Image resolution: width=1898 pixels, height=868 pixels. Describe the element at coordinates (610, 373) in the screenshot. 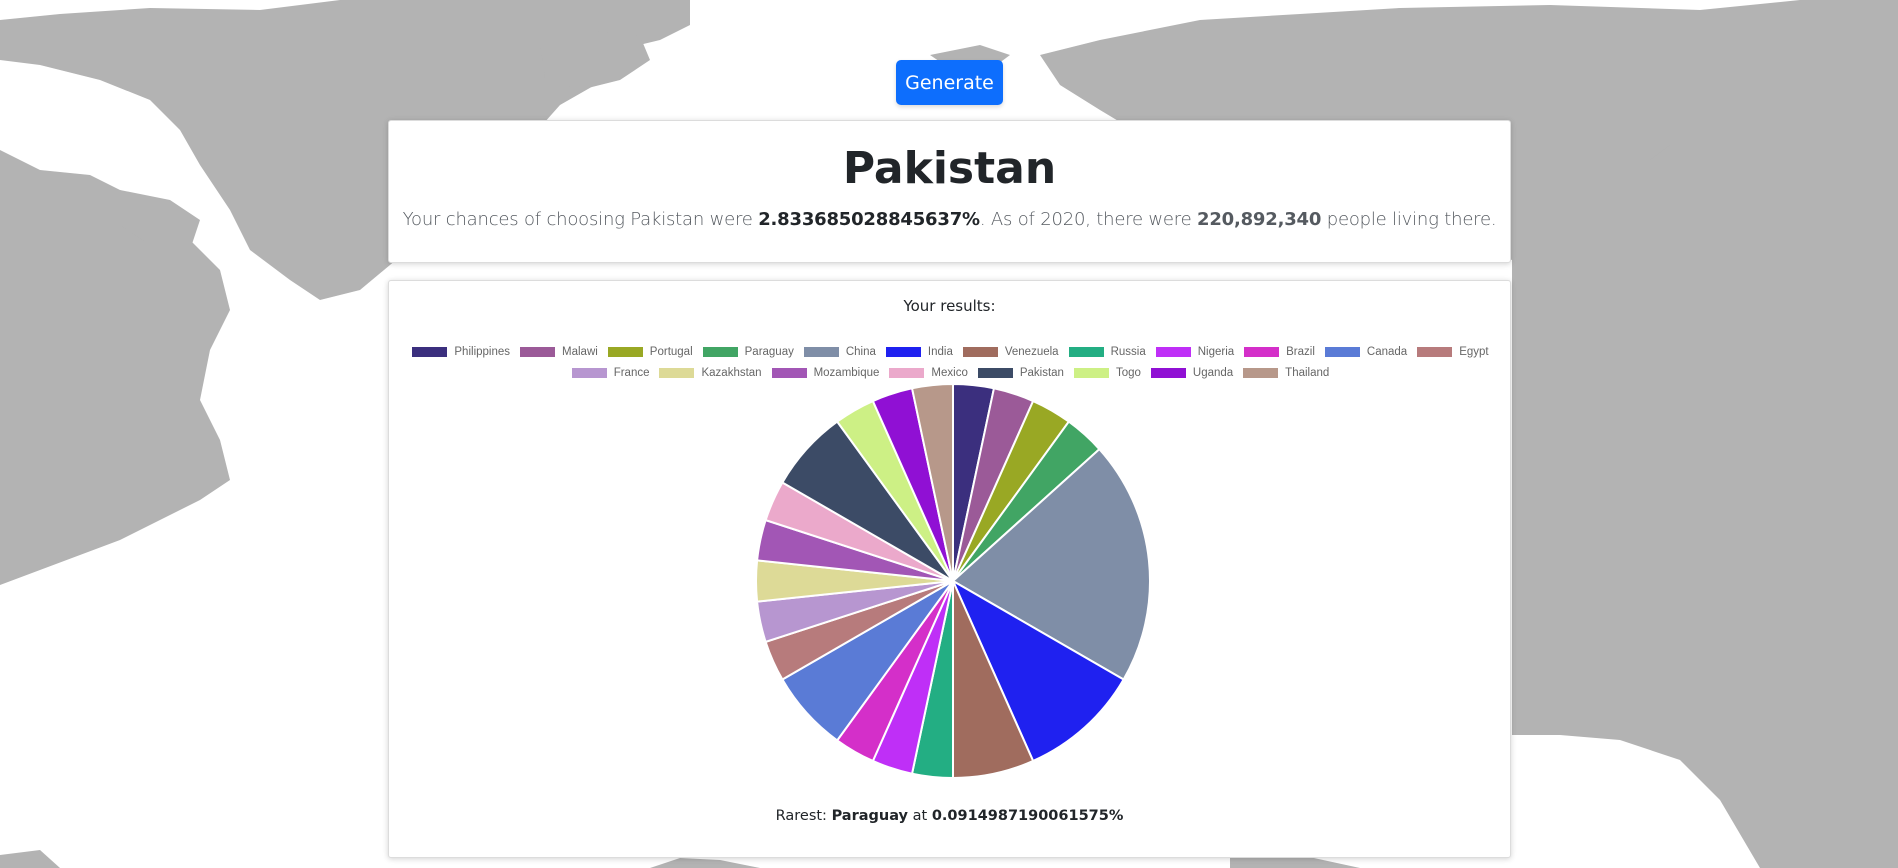

I see `legend-item-france: France` at that location.